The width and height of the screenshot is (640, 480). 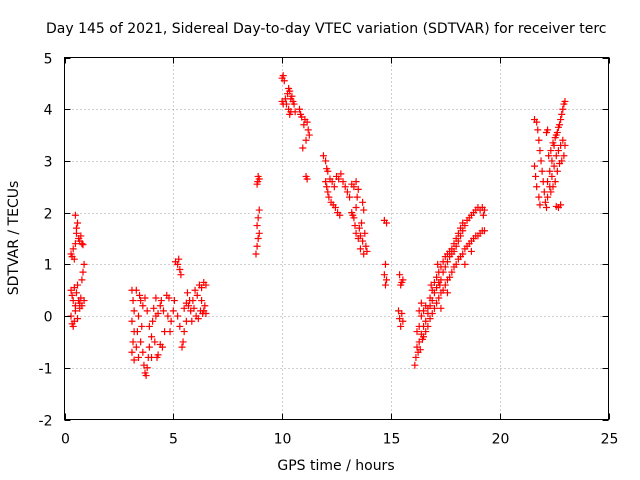 What do you see at coordinates (65, 440) in the screenshot?
I see `x-tick-label: 0` at bounding box center [65, 440].